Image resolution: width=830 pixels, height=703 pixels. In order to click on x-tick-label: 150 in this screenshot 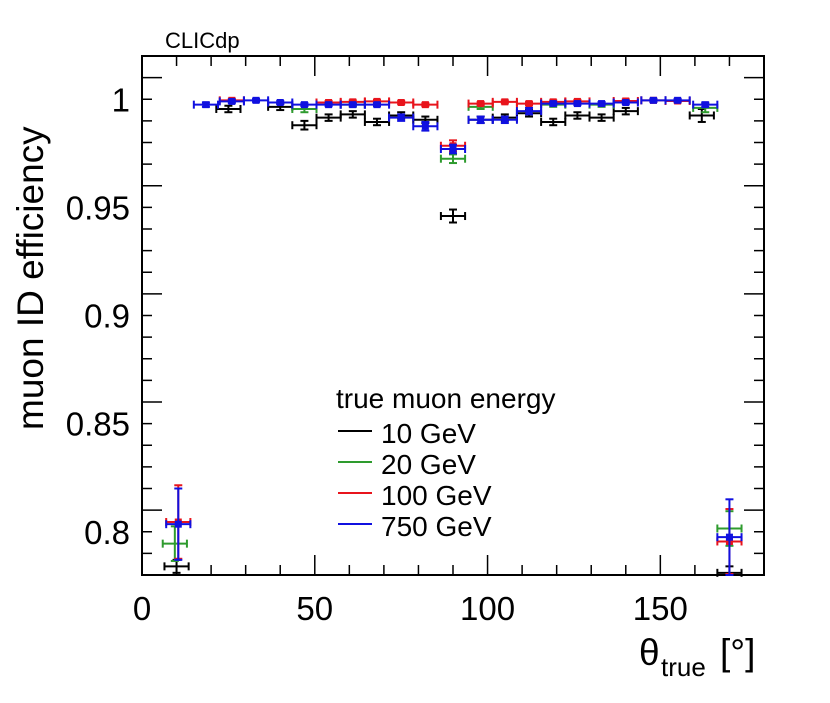, I will do `click(660, 608)`.